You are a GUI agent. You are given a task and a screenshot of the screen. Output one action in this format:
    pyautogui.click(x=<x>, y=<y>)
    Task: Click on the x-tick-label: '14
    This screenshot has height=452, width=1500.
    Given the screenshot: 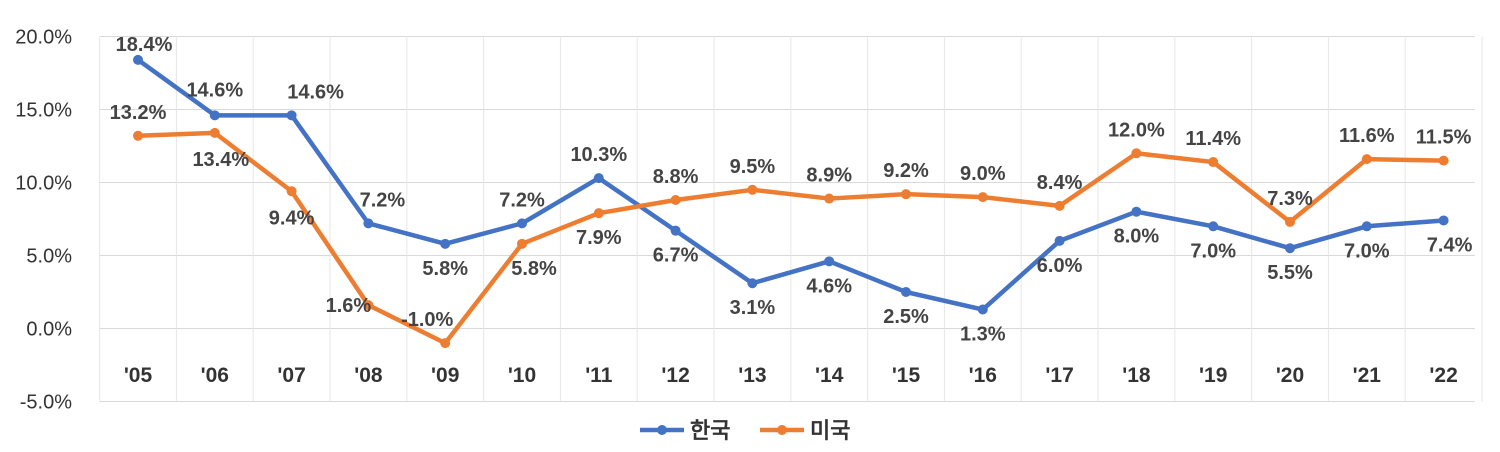 What is the action you would take?
    pyautogui.click(x=829, y=375)
    